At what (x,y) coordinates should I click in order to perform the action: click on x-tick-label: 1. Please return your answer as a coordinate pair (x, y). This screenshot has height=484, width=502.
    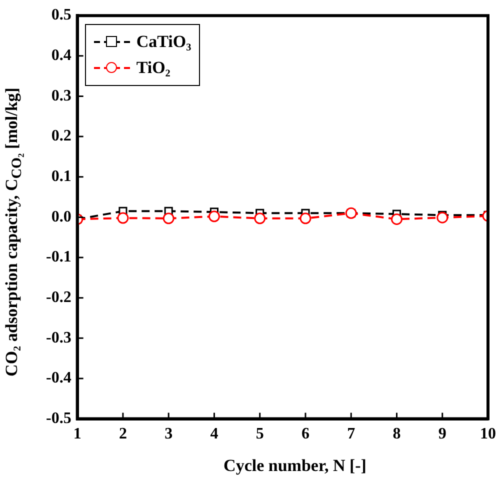
    Looking at the image, I should click on (77, 434).